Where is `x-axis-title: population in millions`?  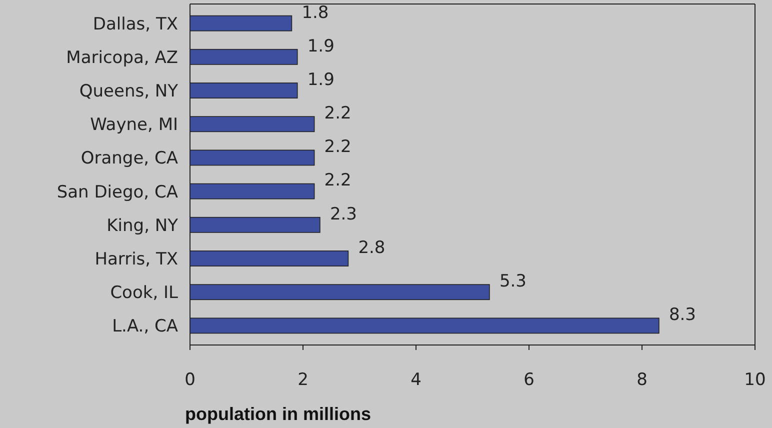 x-axis-title: population in millions is located at coordinates (278, 414).